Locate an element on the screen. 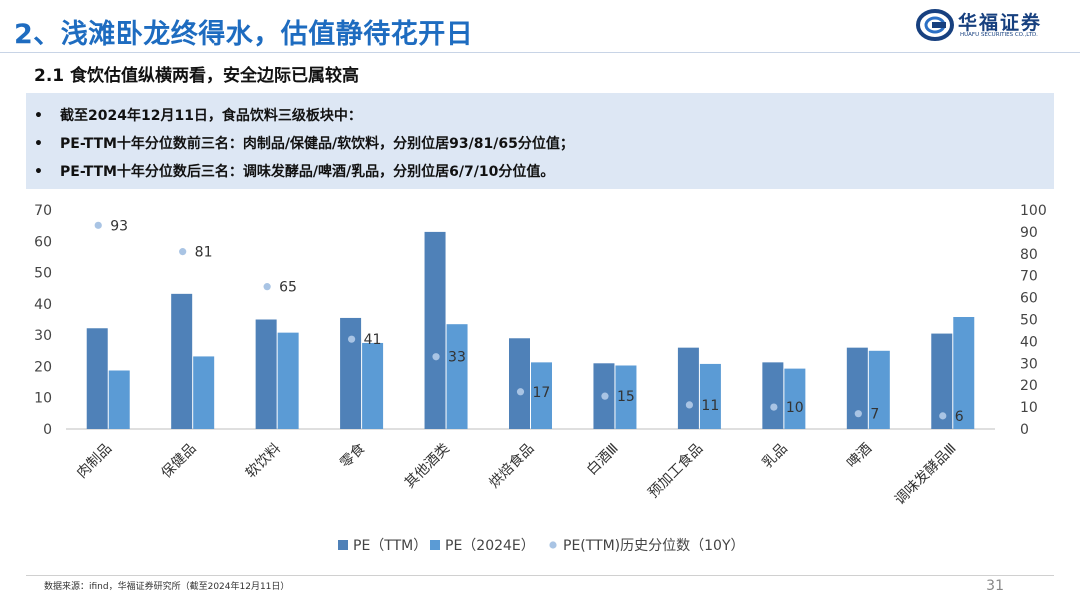  category-label: 啤酒 is located at coordinates (859, 456).